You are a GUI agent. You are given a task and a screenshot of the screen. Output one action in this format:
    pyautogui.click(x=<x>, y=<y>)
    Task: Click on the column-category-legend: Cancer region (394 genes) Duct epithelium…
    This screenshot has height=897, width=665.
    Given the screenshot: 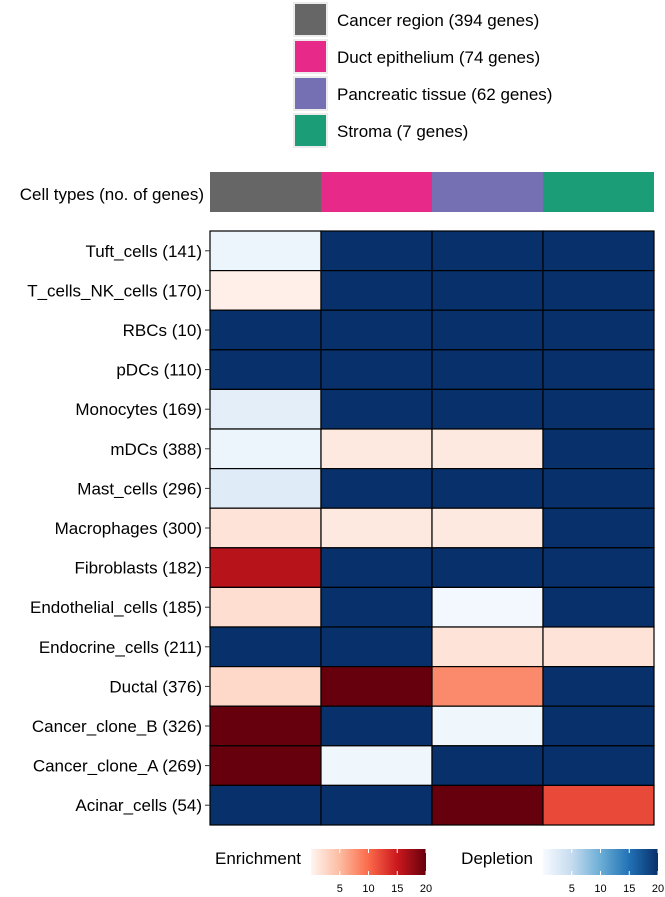 What is the action you would take?
    pyautogui.click(x=422, y=75)
    